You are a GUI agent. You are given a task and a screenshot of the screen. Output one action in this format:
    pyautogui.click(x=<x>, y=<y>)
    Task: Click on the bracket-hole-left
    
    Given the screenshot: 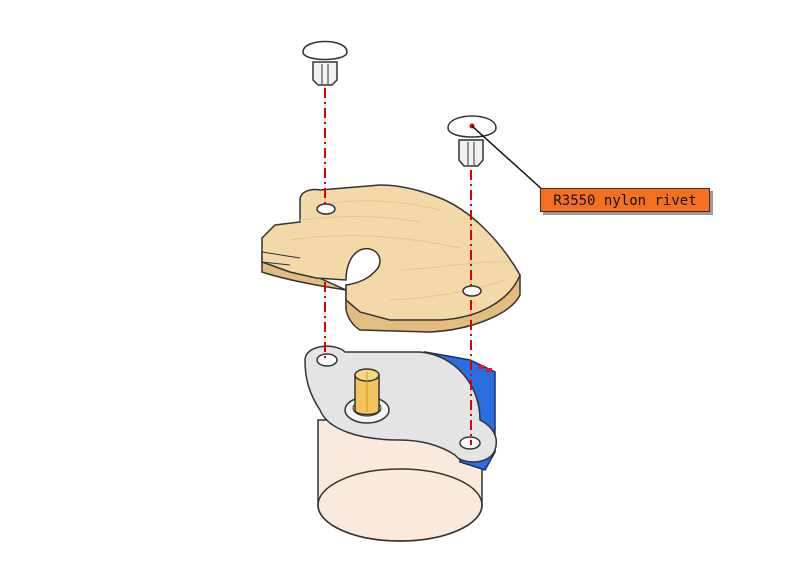 What is the action you would take?
    pyautogui.click(x=326, y=209)
    